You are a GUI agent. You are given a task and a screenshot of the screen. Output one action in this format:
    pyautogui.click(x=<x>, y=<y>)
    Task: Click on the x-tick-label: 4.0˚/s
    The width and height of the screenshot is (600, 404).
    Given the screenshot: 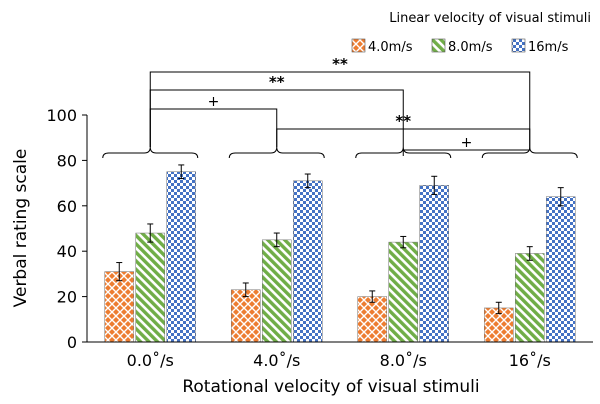 What is the action you would take?
    pyautogui.click(x=276, y=360)
    